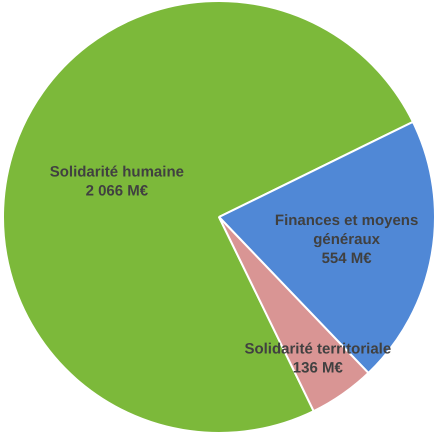 This screenshot has height=434, width=438. Describe the element at coordinates (346, 230) in the screenshot. I see `slice-label: Finances et moyens généraux` at that location.